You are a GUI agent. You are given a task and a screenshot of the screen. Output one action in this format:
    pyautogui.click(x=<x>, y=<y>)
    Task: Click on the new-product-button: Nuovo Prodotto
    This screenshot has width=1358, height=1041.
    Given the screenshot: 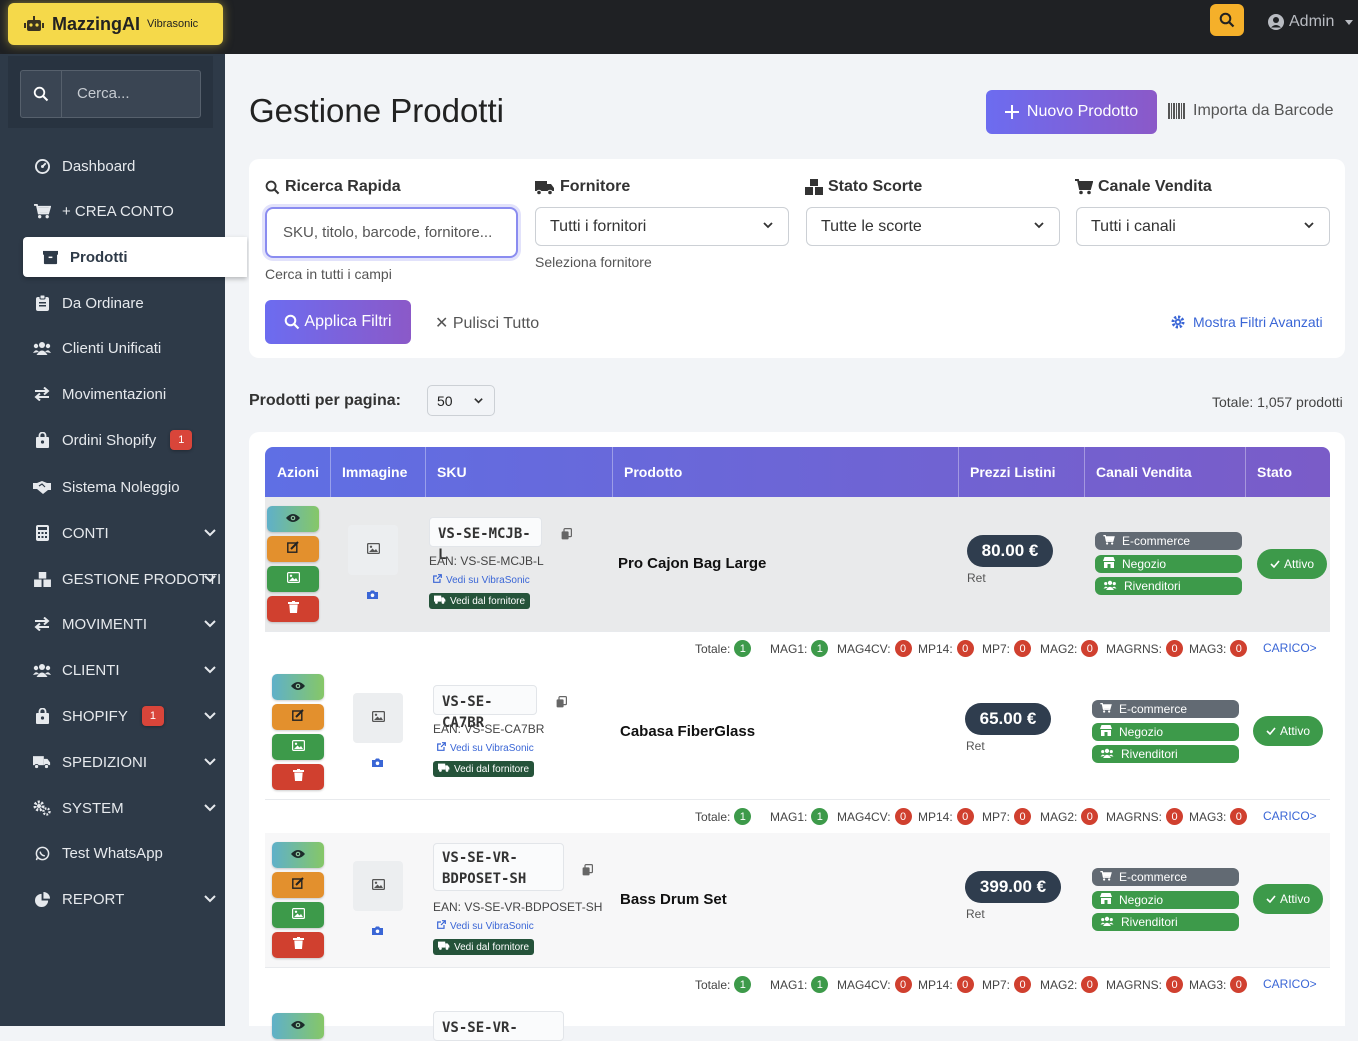 What is the action you would take?
    pyautogui.click(x=1071, y=112)
    